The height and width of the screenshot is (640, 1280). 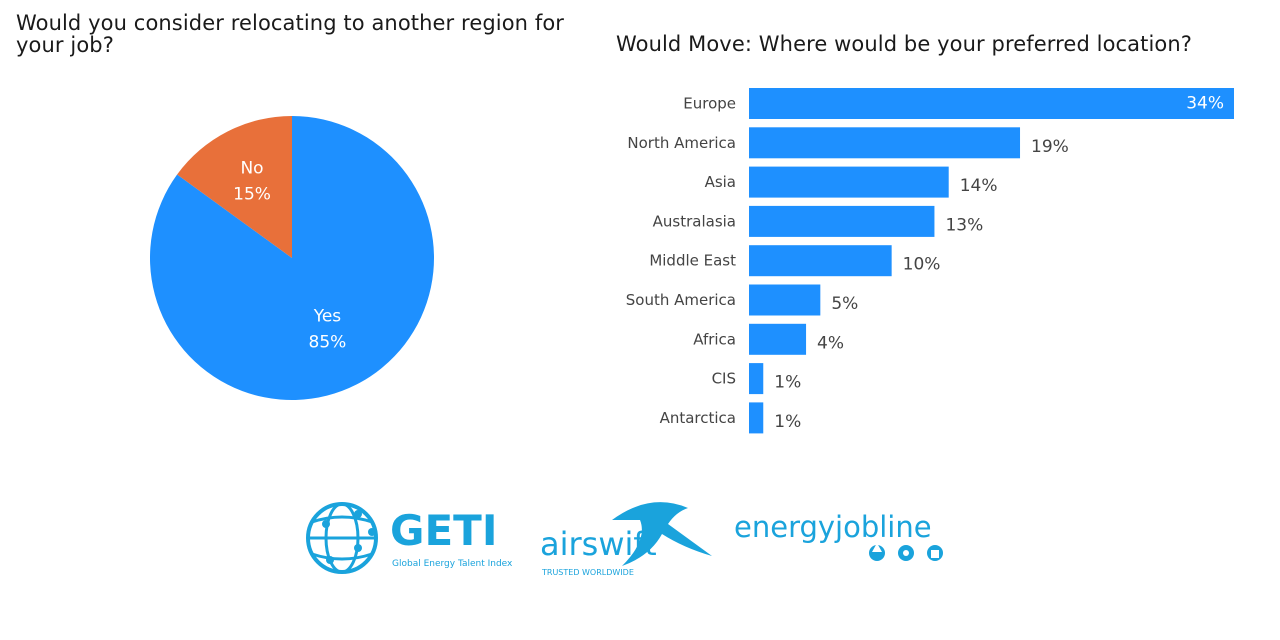 I want to click on bar-middle-east, so click(x=820, y=261).